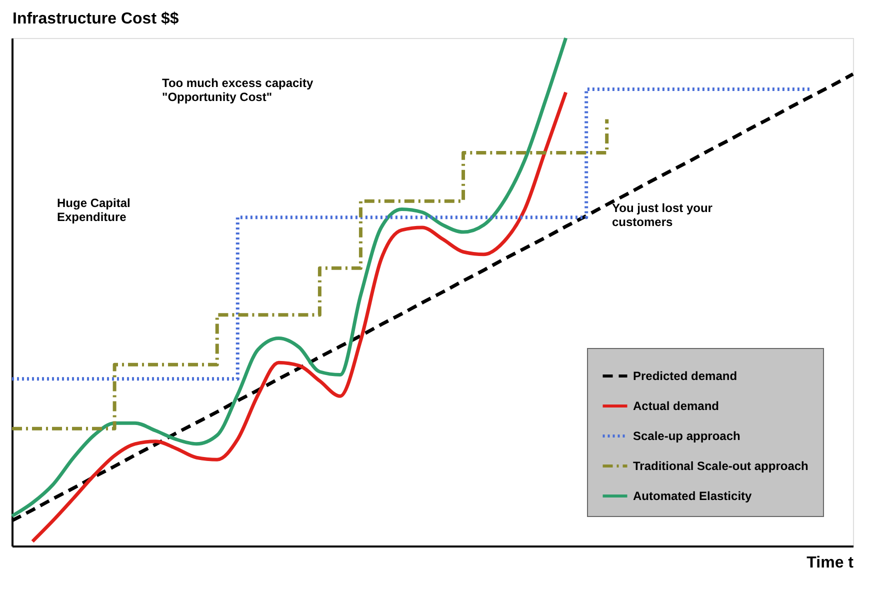 This screenshot has width=882, height=591. I want to click on legend-label: Actual demand, so click(676, 406).